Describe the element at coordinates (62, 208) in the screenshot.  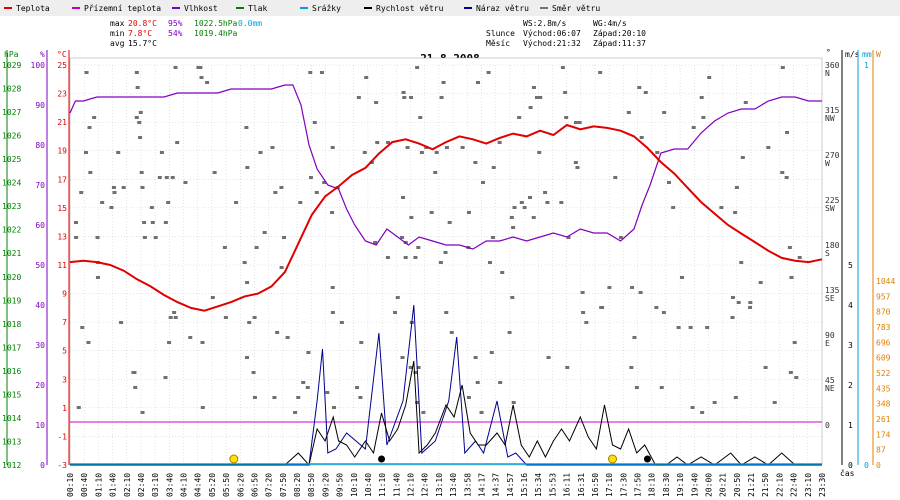
I see `temp-tick: 15` at that location.